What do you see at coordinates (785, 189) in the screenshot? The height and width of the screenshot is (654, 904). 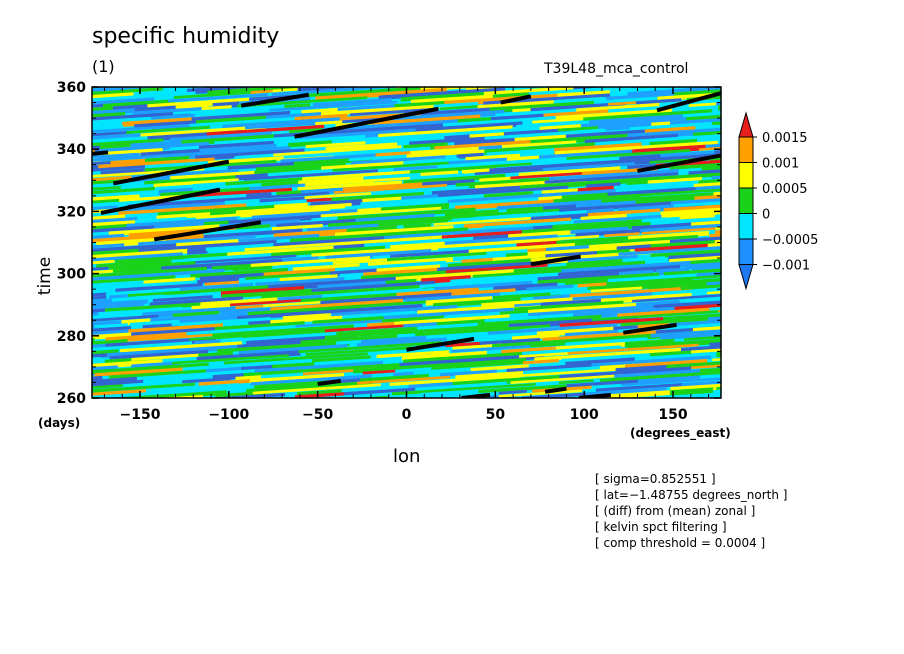 I see `colorbar-label: 0.0005` at bounding box center [785, 189].